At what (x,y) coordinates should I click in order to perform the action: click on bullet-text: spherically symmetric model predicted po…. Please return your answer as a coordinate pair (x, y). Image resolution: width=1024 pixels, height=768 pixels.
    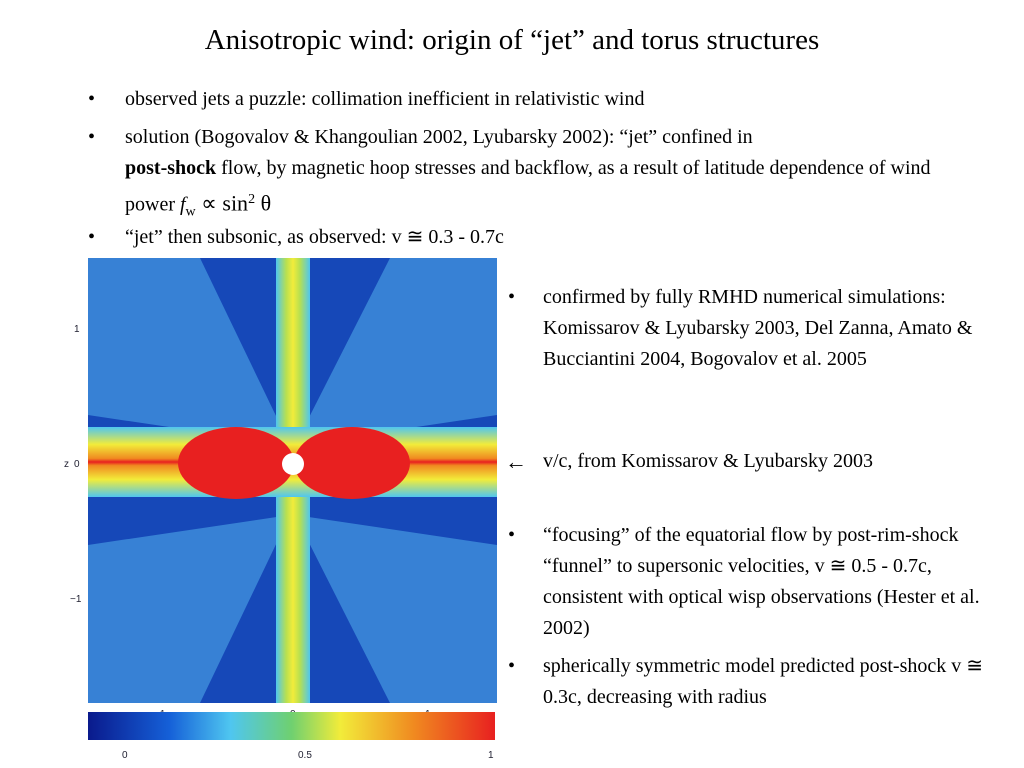
    Looking at the image, I should click on (763, 681).